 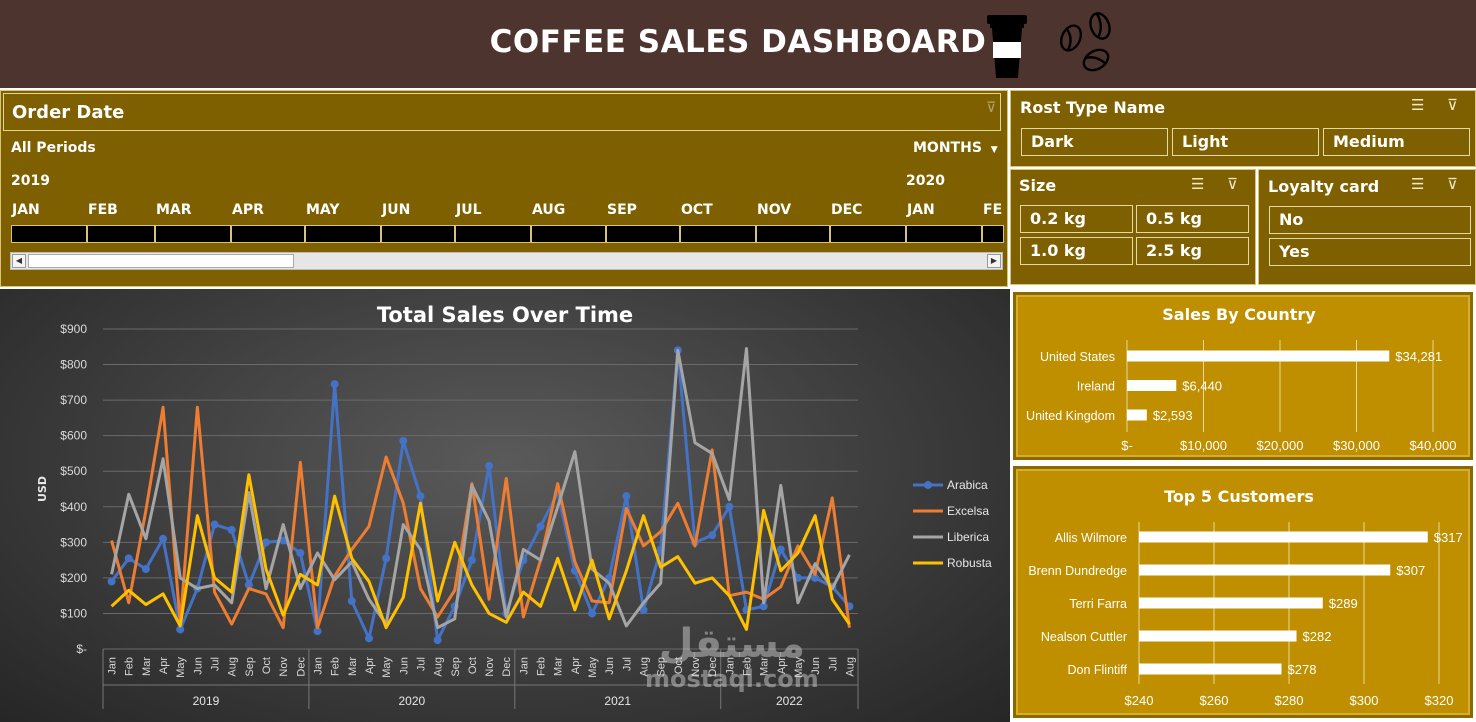 I want to click on timeline-month-label: SEP, so click(x=622, y=210).